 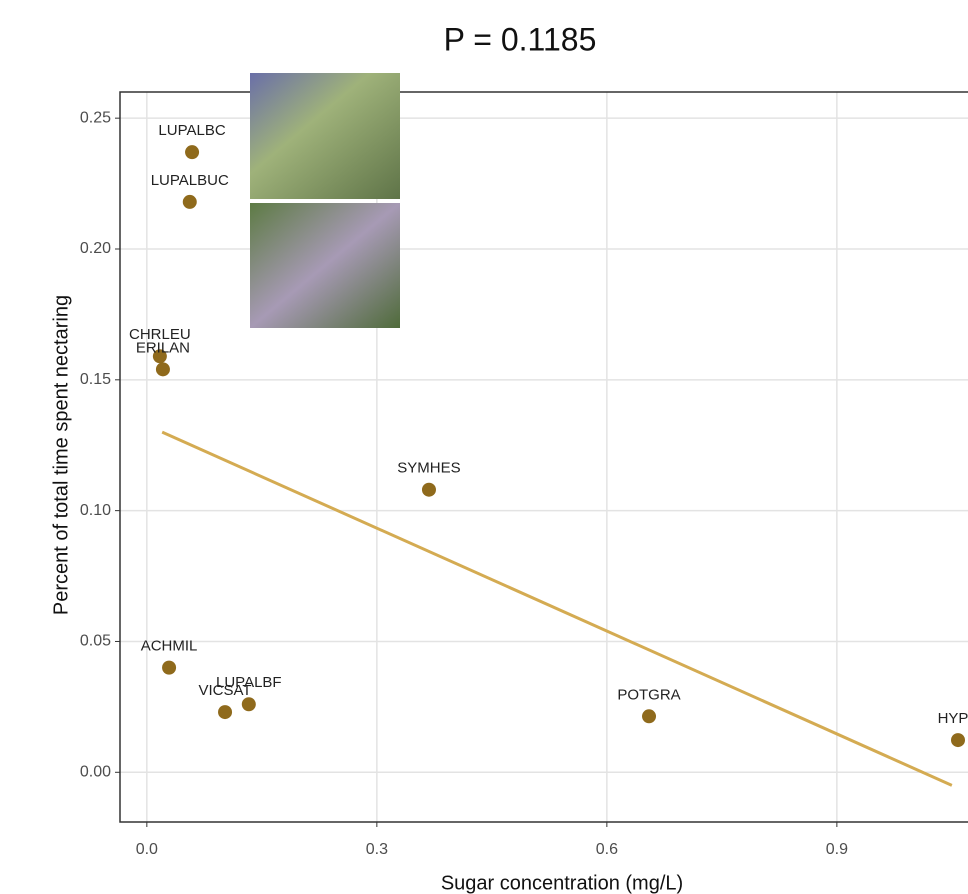 What do you see at coordinates (95, 772) in the screenshot?
I see `y-tick-label: 0.00` at bounding box center [95, 772].